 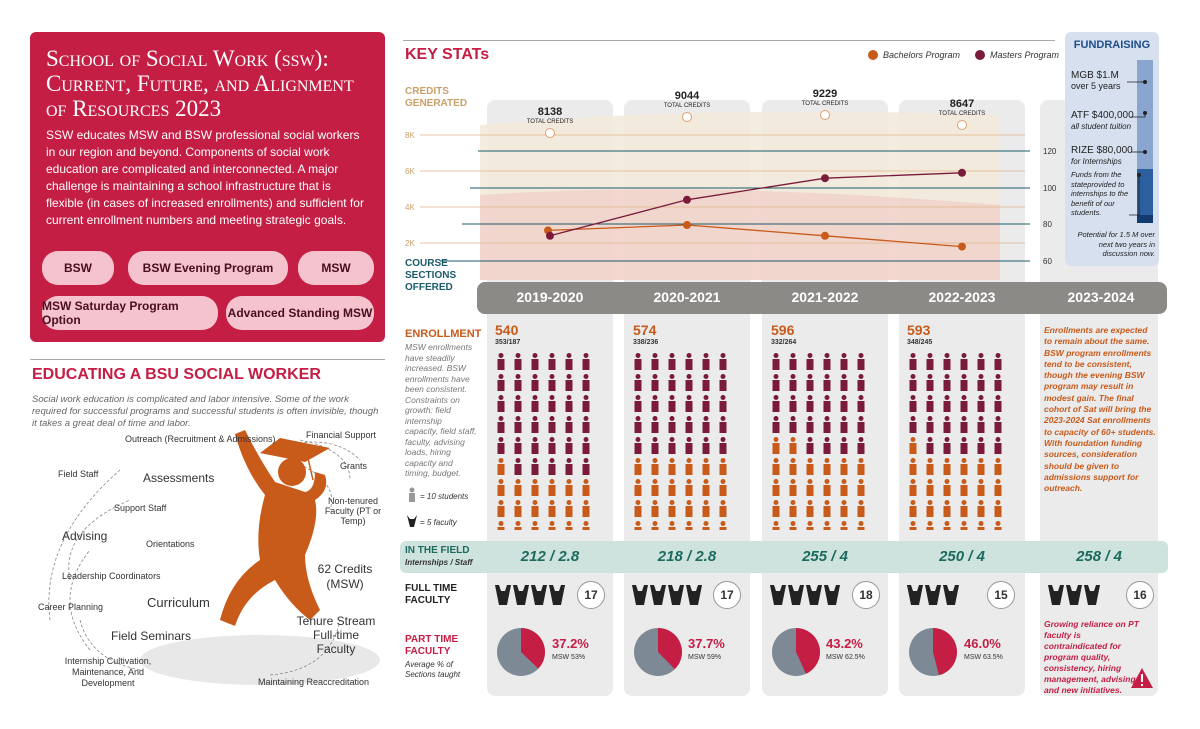 What do you see at coordinates (1102, 150) in the screenshot?
I see `fund-amount: RIZE $80,000` at bounding box center [1102, 150].